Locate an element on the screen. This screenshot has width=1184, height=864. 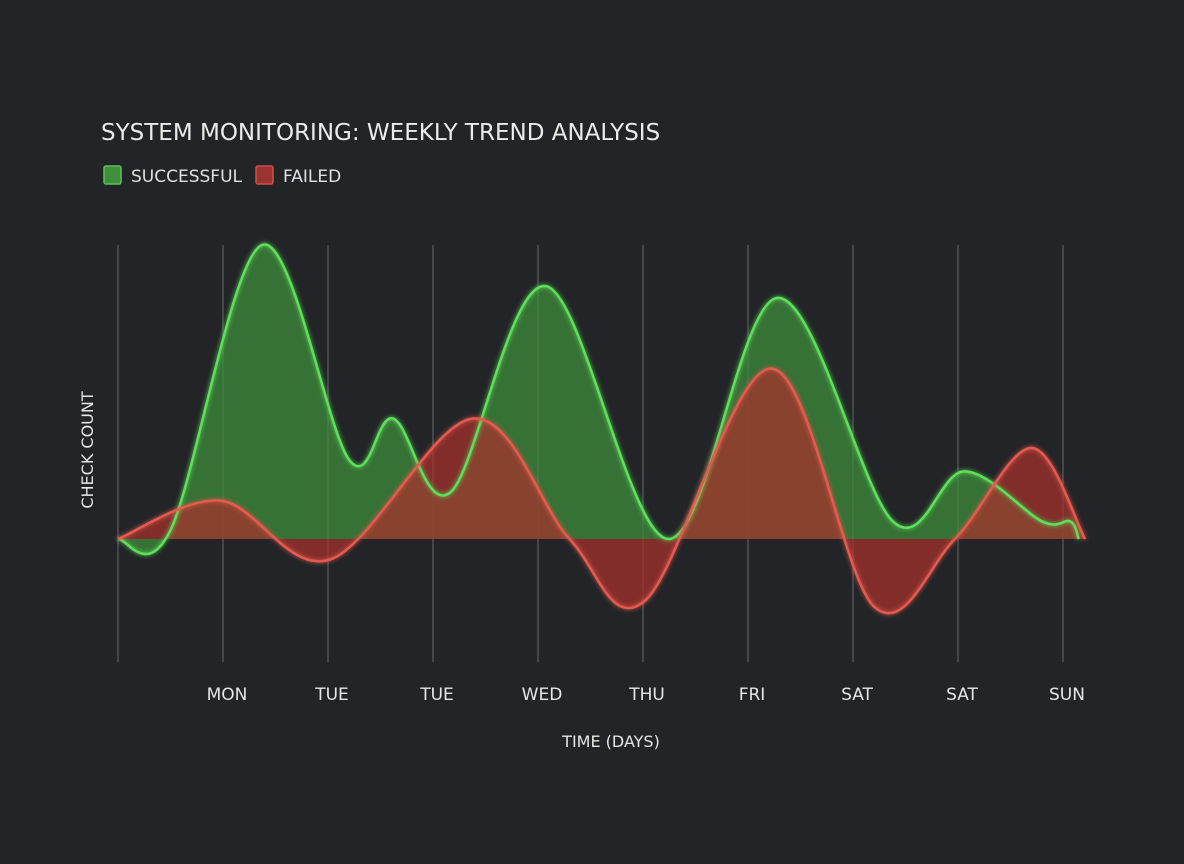
x-tick-label: MON is located at coordinates (227, 695).